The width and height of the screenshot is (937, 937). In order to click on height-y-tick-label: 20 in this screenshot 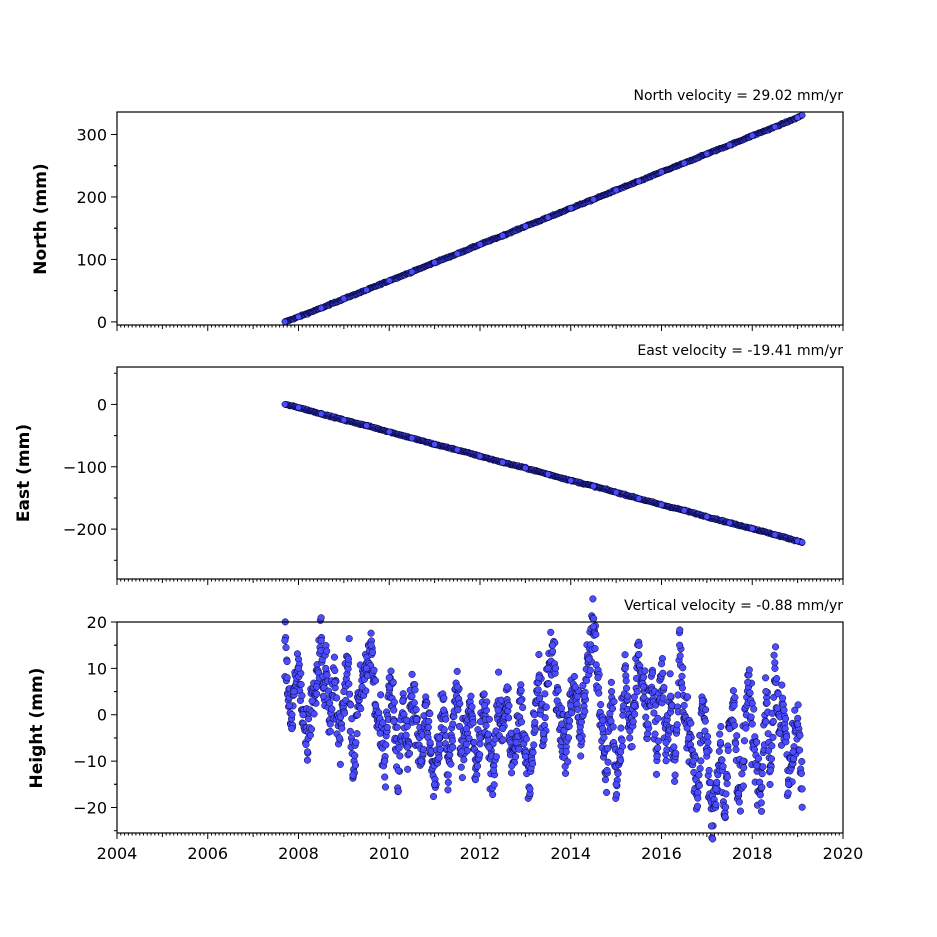, I will do `click(97, 622)`.